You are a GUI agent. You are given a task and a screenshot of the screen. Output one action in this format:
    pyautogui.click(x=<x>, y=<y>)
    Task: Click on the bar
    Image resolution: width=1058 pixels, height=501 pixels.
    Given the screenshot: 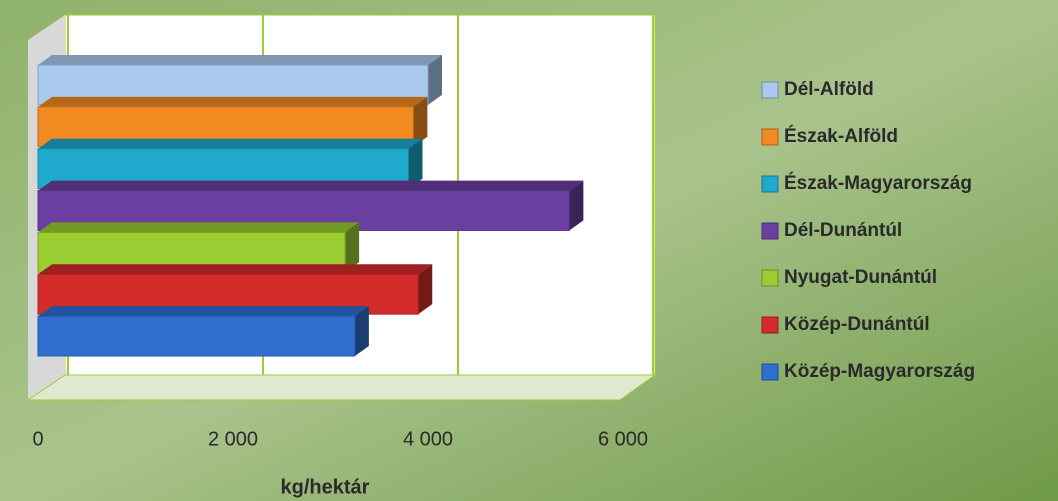 What is the action you would take?
    pyautogui.click(x=196, y=336)
    